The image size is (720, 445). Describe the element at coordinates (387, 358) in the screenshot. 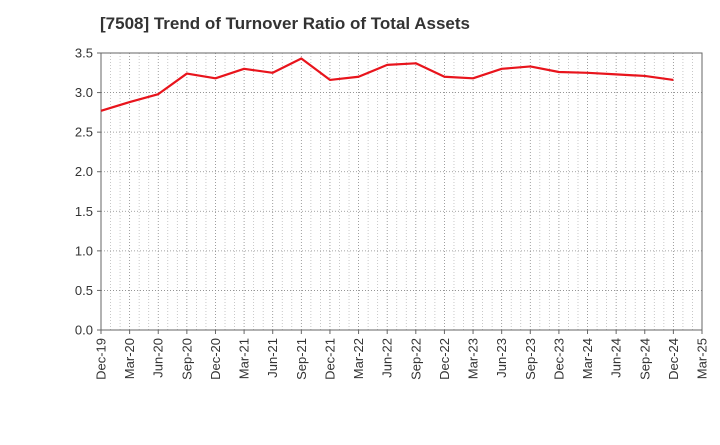

I see `x-tick-label: Jun-22` at that location.